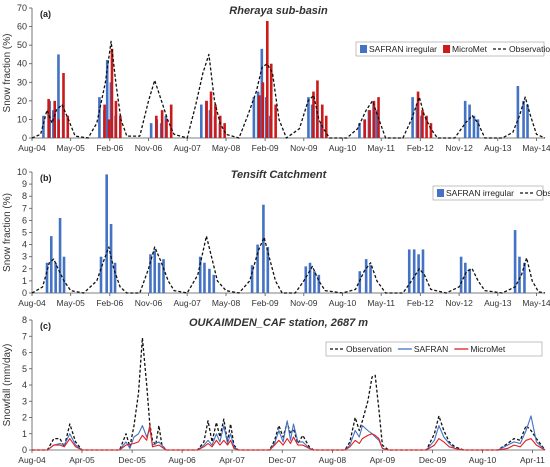 This screenshot has width=550, height=467. I want to click on x-tick-label: Aug-06, so click(182, 460).